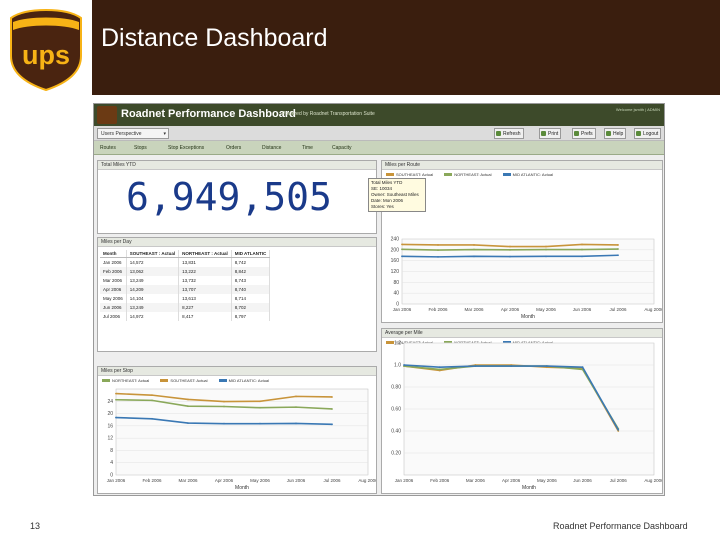 Image resolution: width=720 pixels, height=540 pixels. What do you see at coordinates (251, 262) in the screenshot?
I see `table-cell: 8,742` at bounding box center [251, 262].